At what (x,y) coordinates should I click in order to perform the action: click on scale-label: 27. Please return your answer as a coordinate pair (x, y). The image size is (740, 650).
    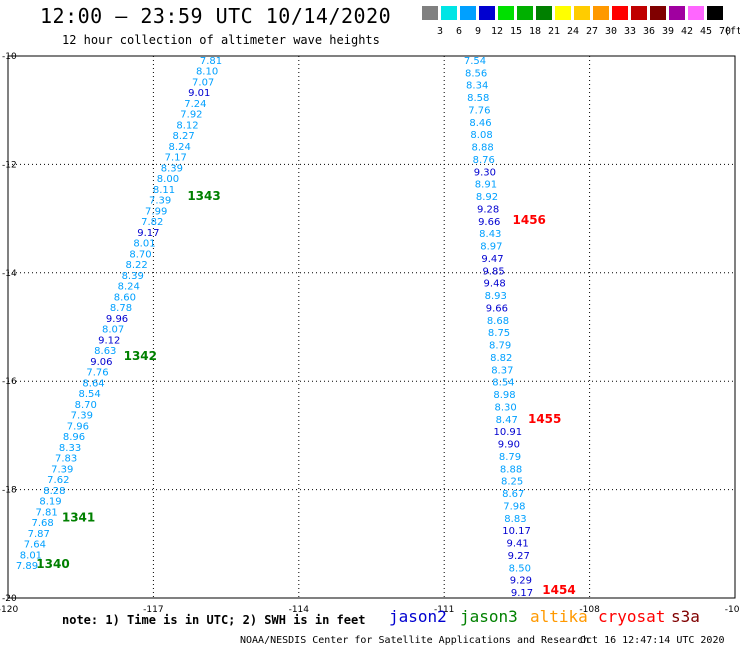
    Looking at the image, I should click on (592, 31).